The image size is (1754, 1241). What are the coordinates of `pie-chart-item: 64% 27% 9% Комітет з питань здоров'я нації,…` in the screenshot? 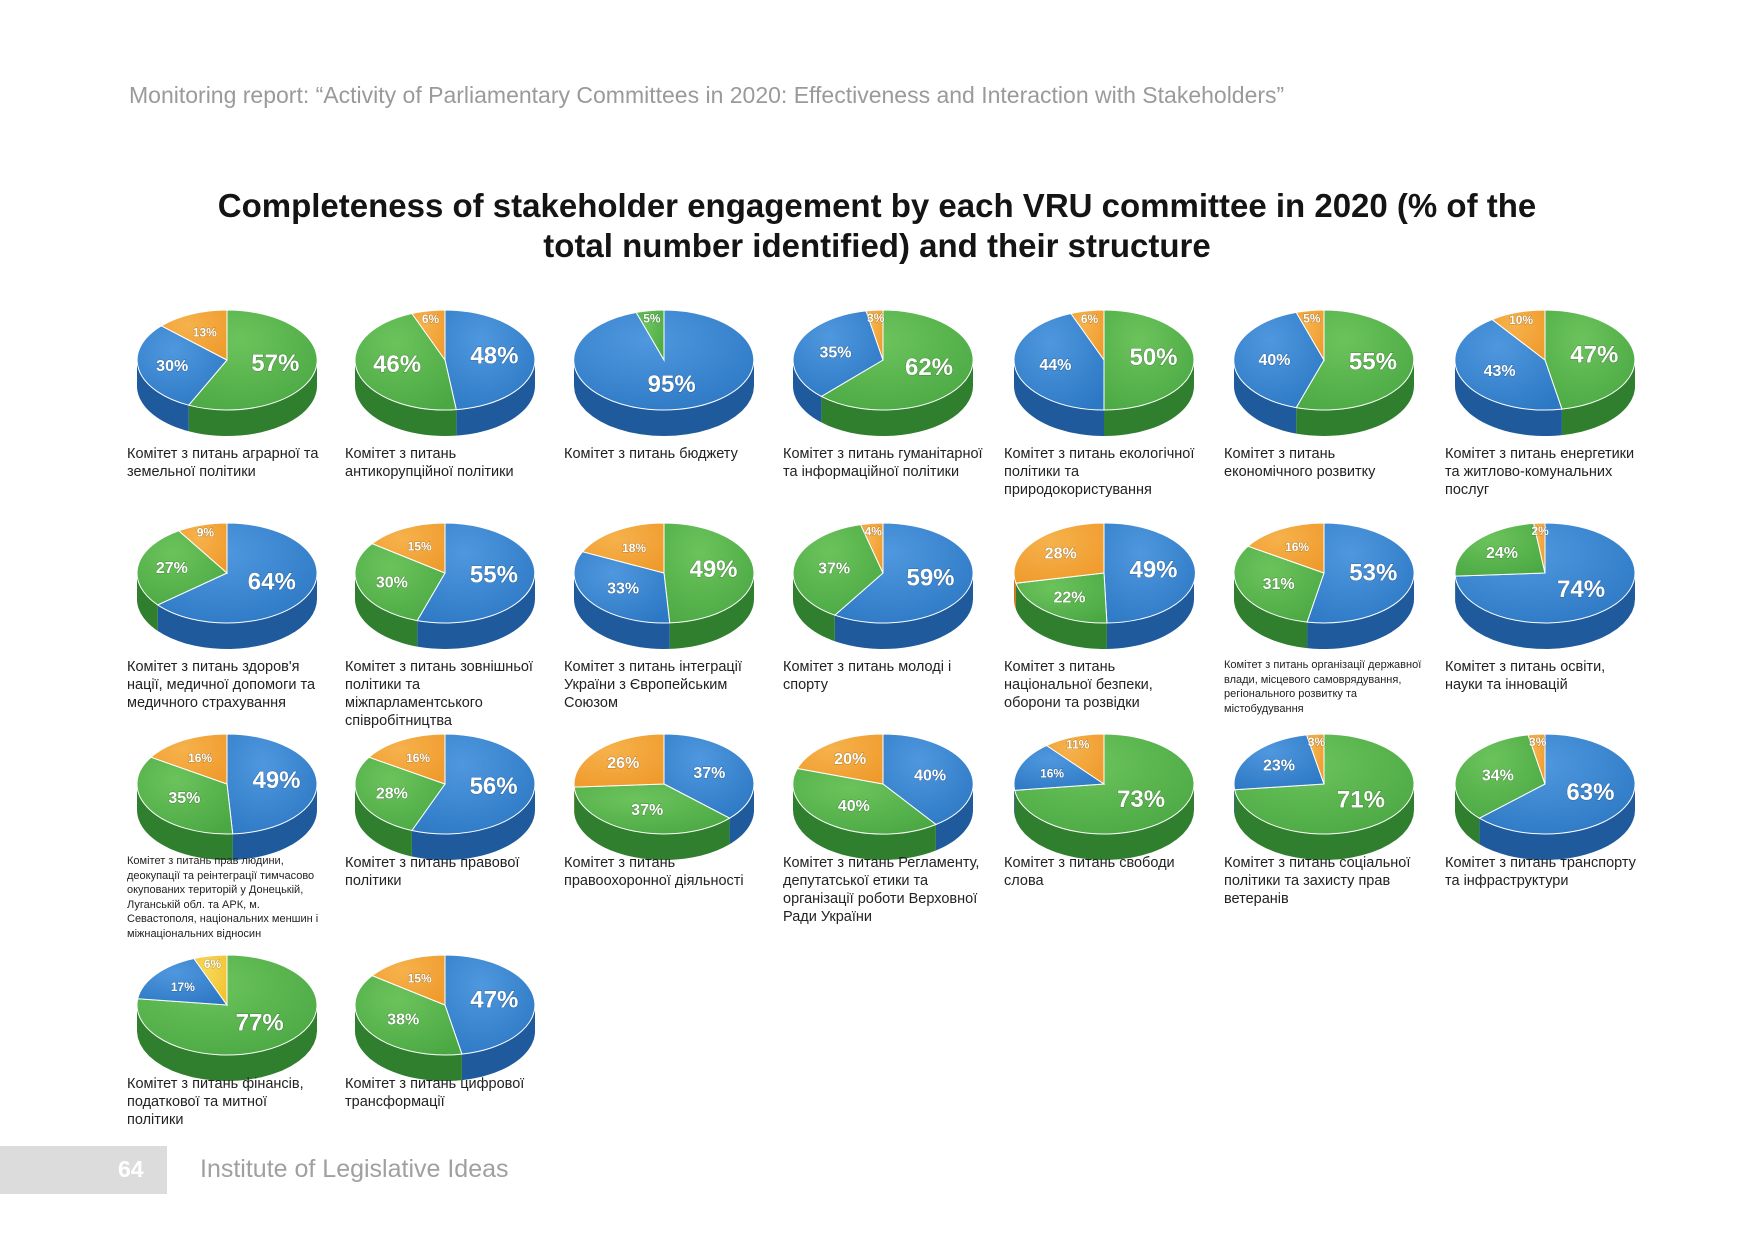 It's located at (227, 612).